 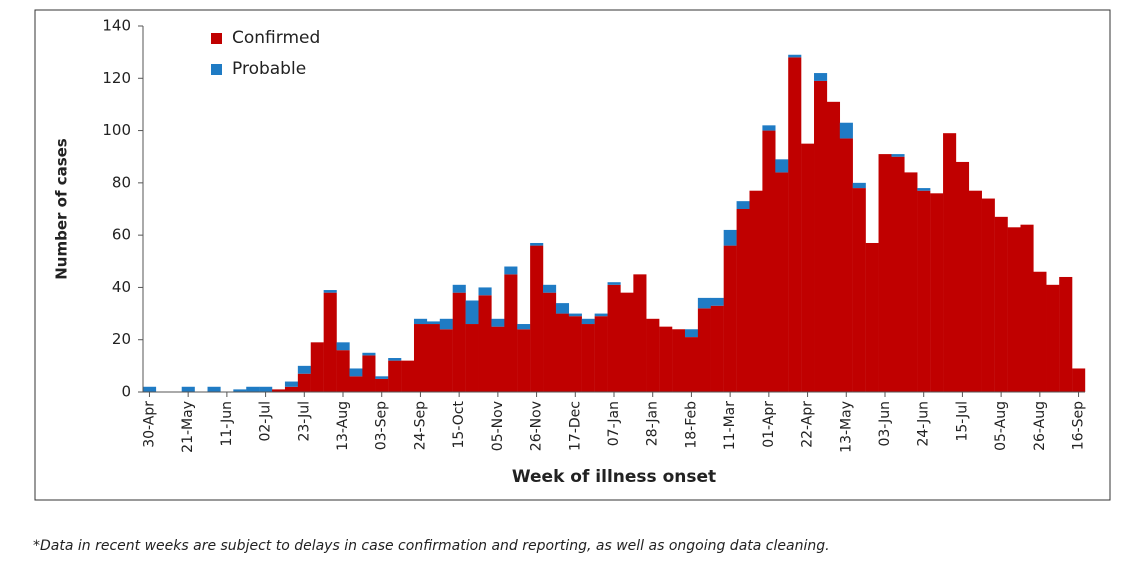 I want to click on x-tick-label: 24-Sep, so click(x=420, y=425).